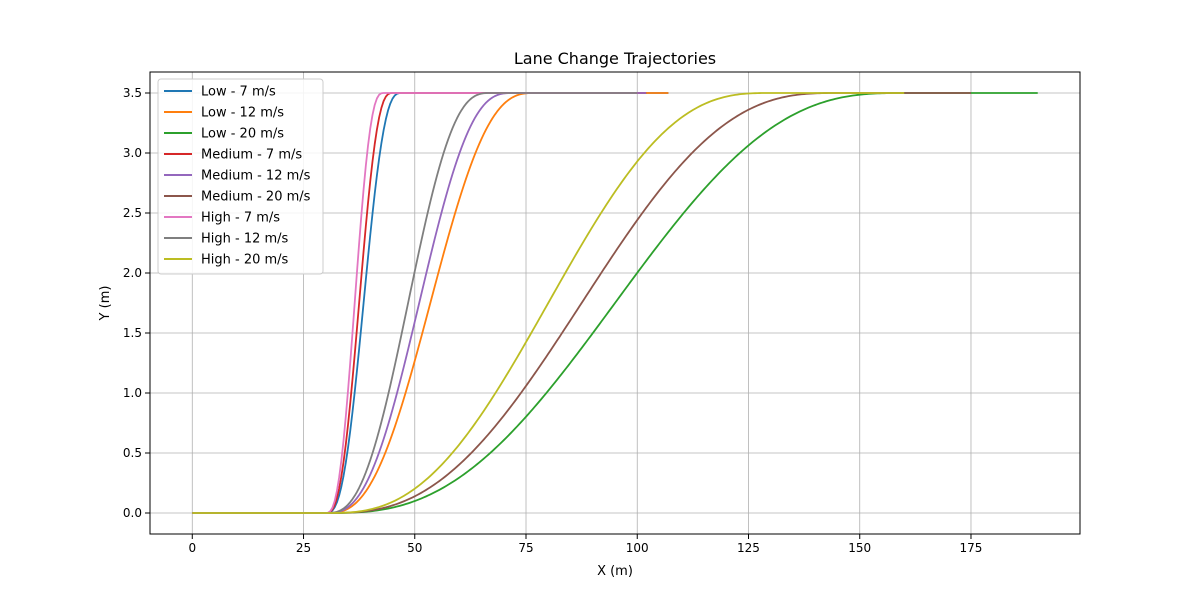 The width and height of the screenshot is (1200, 600). What do you see at coordinates (238, 92) in the screenshot?
I see `legend-label: Low - 7 m/s` at bounding box center [238, 92].